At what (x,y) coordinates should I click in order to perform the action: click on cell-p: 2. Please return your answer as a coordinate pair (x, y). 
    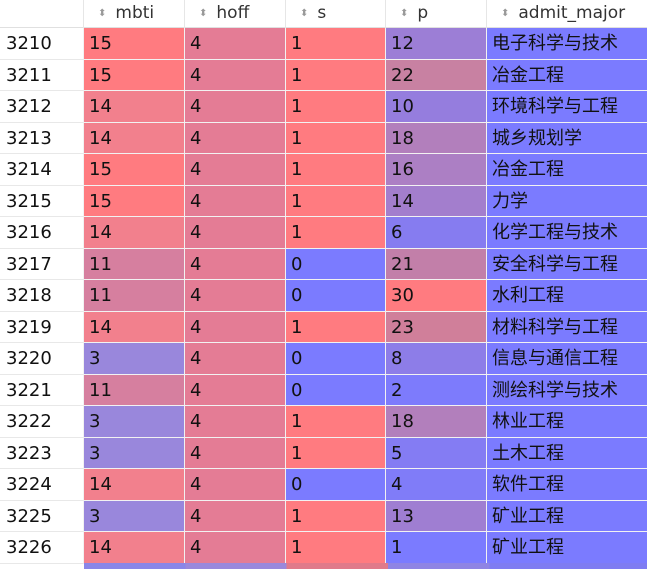
    Looking at the image, I should click on (436, 390).